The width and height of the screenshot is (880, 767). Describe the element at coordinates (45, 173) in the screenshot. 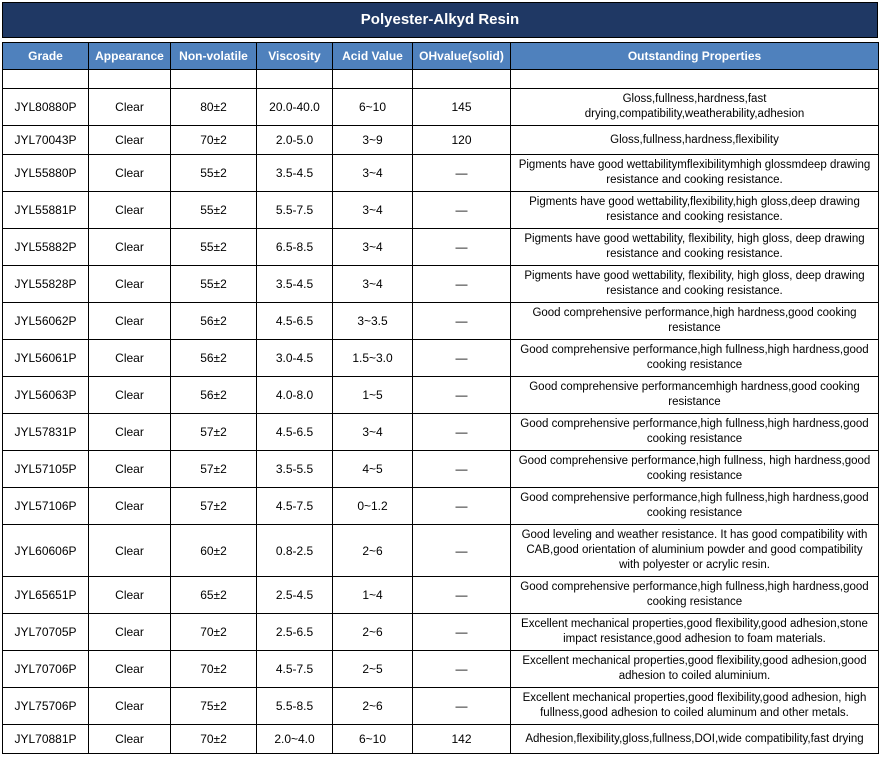

I see `grade-cell: JYL55880P` at that location.